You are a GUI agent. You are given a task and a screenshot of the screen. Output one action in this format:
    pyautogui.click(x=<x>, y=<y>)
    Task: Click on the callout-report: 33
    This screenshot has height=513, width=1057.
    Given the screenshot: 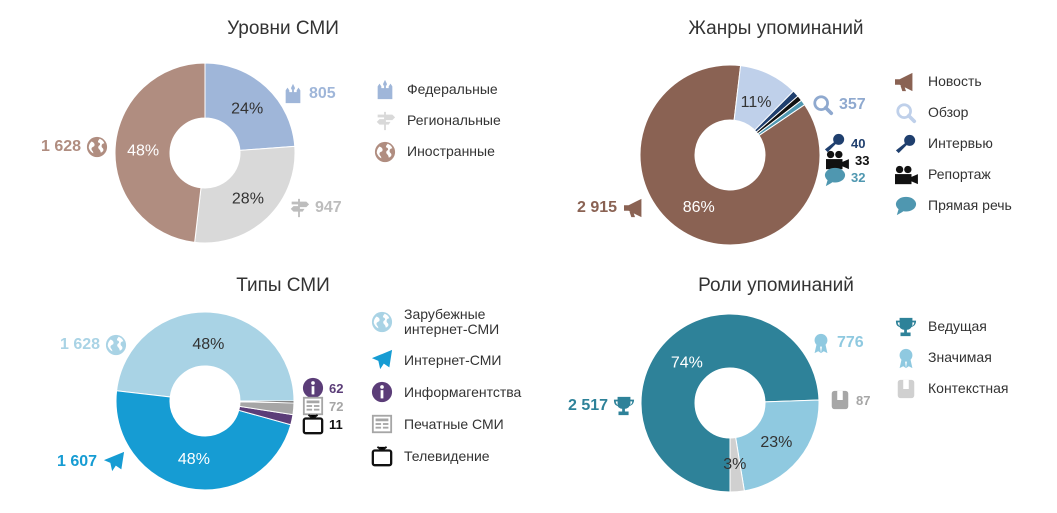 What is the action you would take?
    pyautogui.click(x=846, y=160)
    